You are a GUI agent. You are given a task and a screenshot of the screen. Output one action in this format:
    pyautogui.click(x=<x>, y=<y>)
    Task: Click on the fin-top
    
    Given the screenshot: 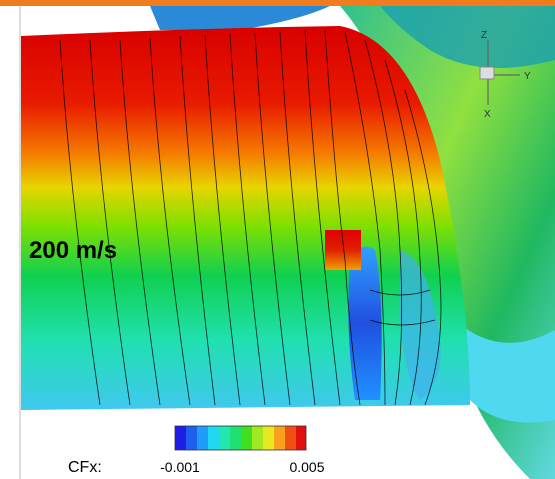 What is the action you would take?
    pyautogui.click(x=467, y=37)
    